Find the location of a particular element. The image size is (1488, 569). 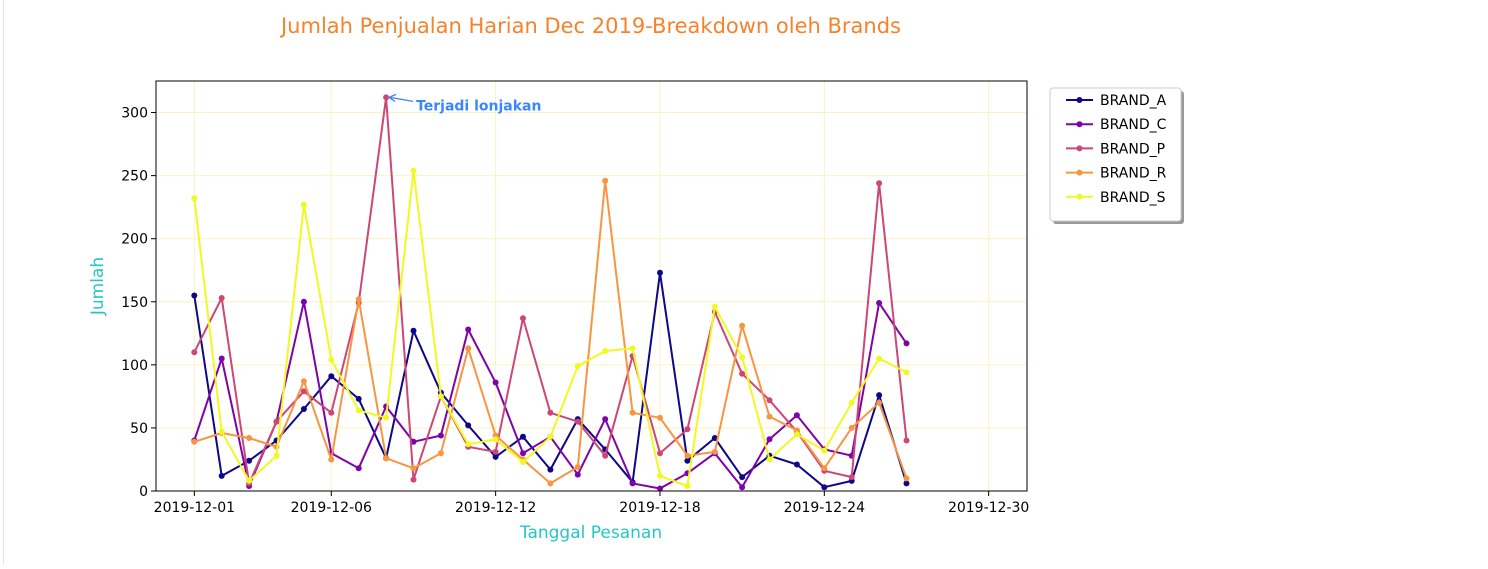

legend-item-brand-a: BRAND_A is located at coordinates (1116, 101).